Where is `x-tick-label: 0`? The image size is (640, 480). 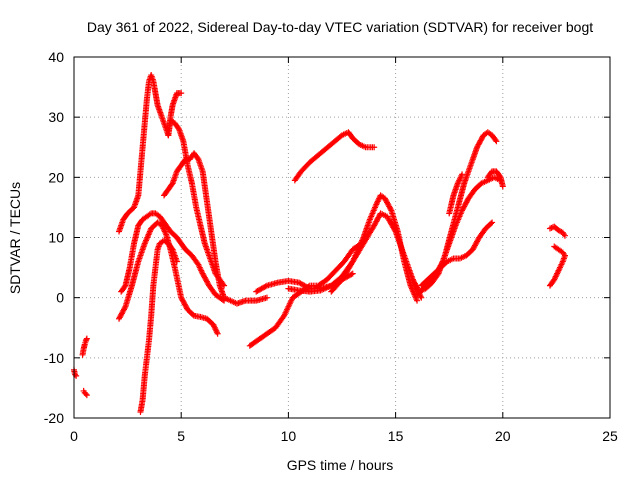
x-tick-label: 0 is located at coordinates (74, 436).